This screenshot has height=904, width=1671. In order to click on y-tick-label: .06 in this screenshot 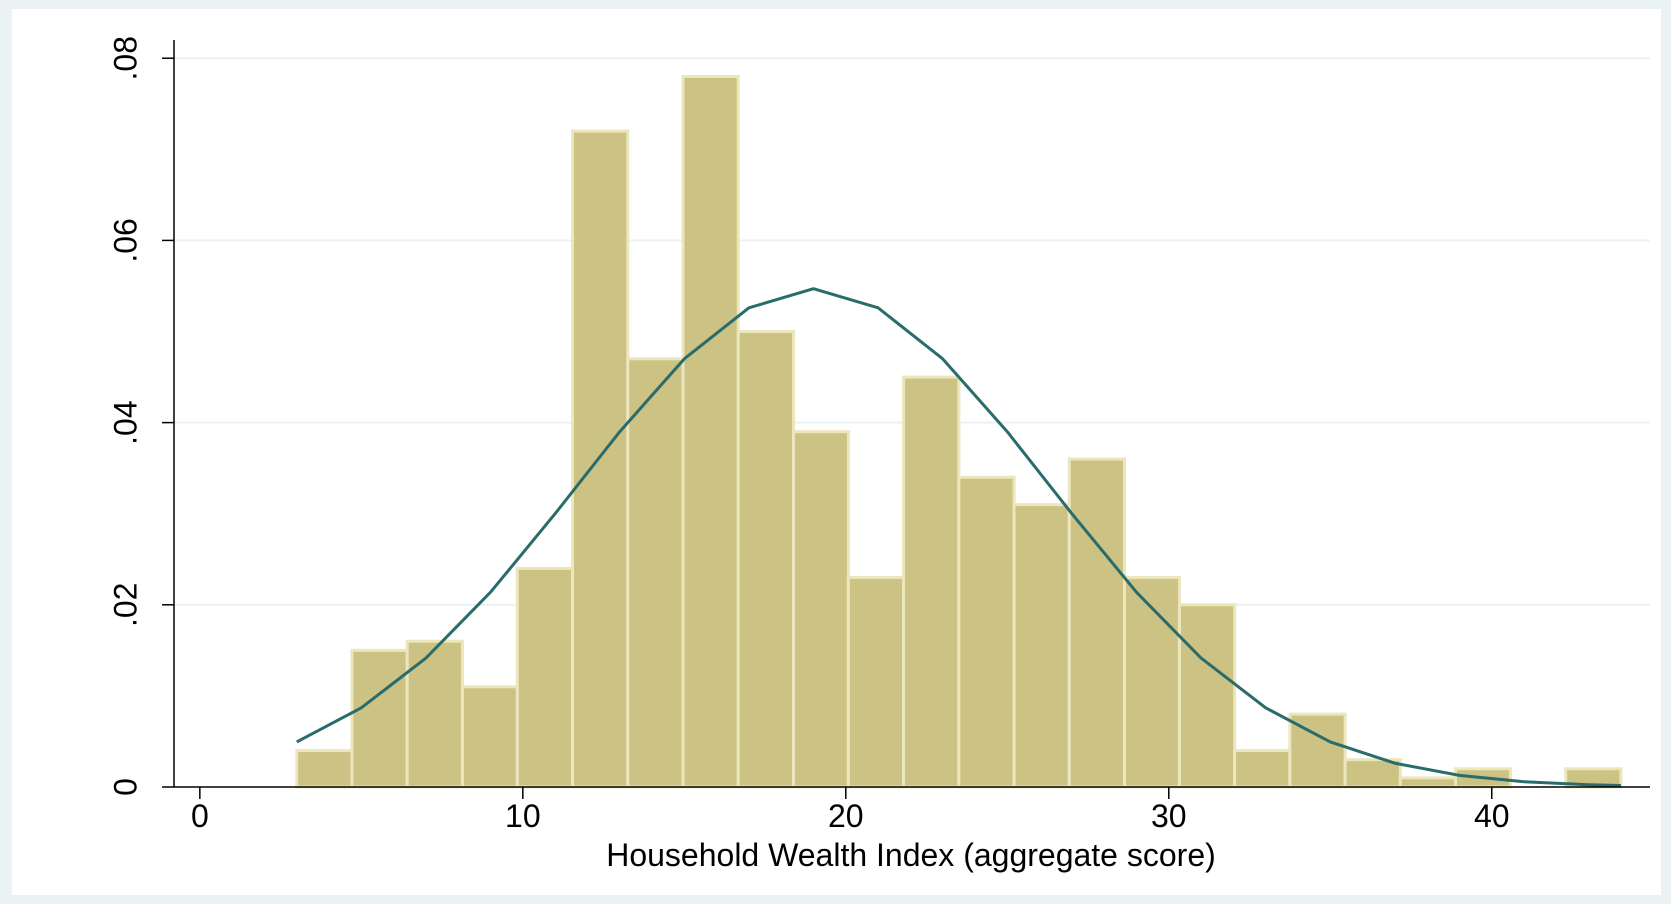, I will do `click(125, 240)`.